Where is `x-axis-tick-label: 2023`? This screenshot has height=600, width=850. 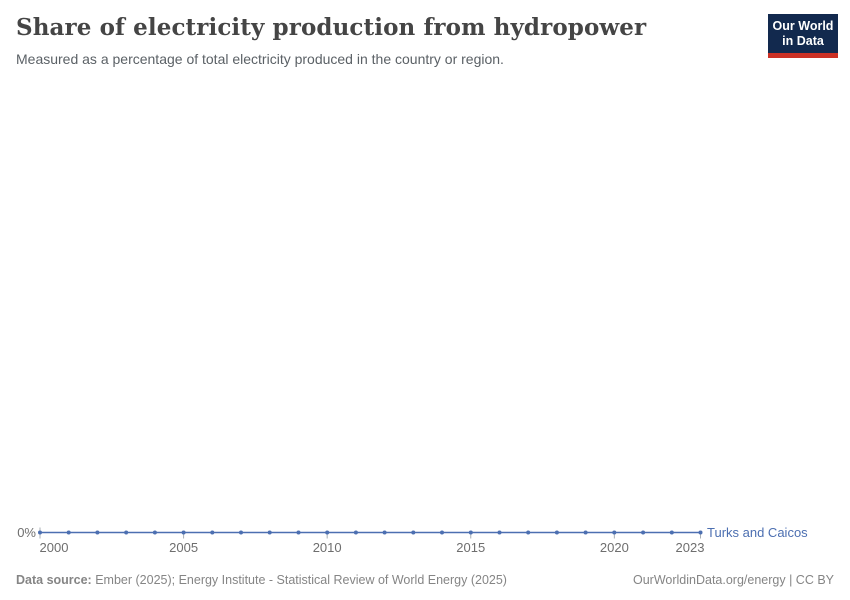
x-axis-tick-label: 2023 is located at coordinates (690, 547).